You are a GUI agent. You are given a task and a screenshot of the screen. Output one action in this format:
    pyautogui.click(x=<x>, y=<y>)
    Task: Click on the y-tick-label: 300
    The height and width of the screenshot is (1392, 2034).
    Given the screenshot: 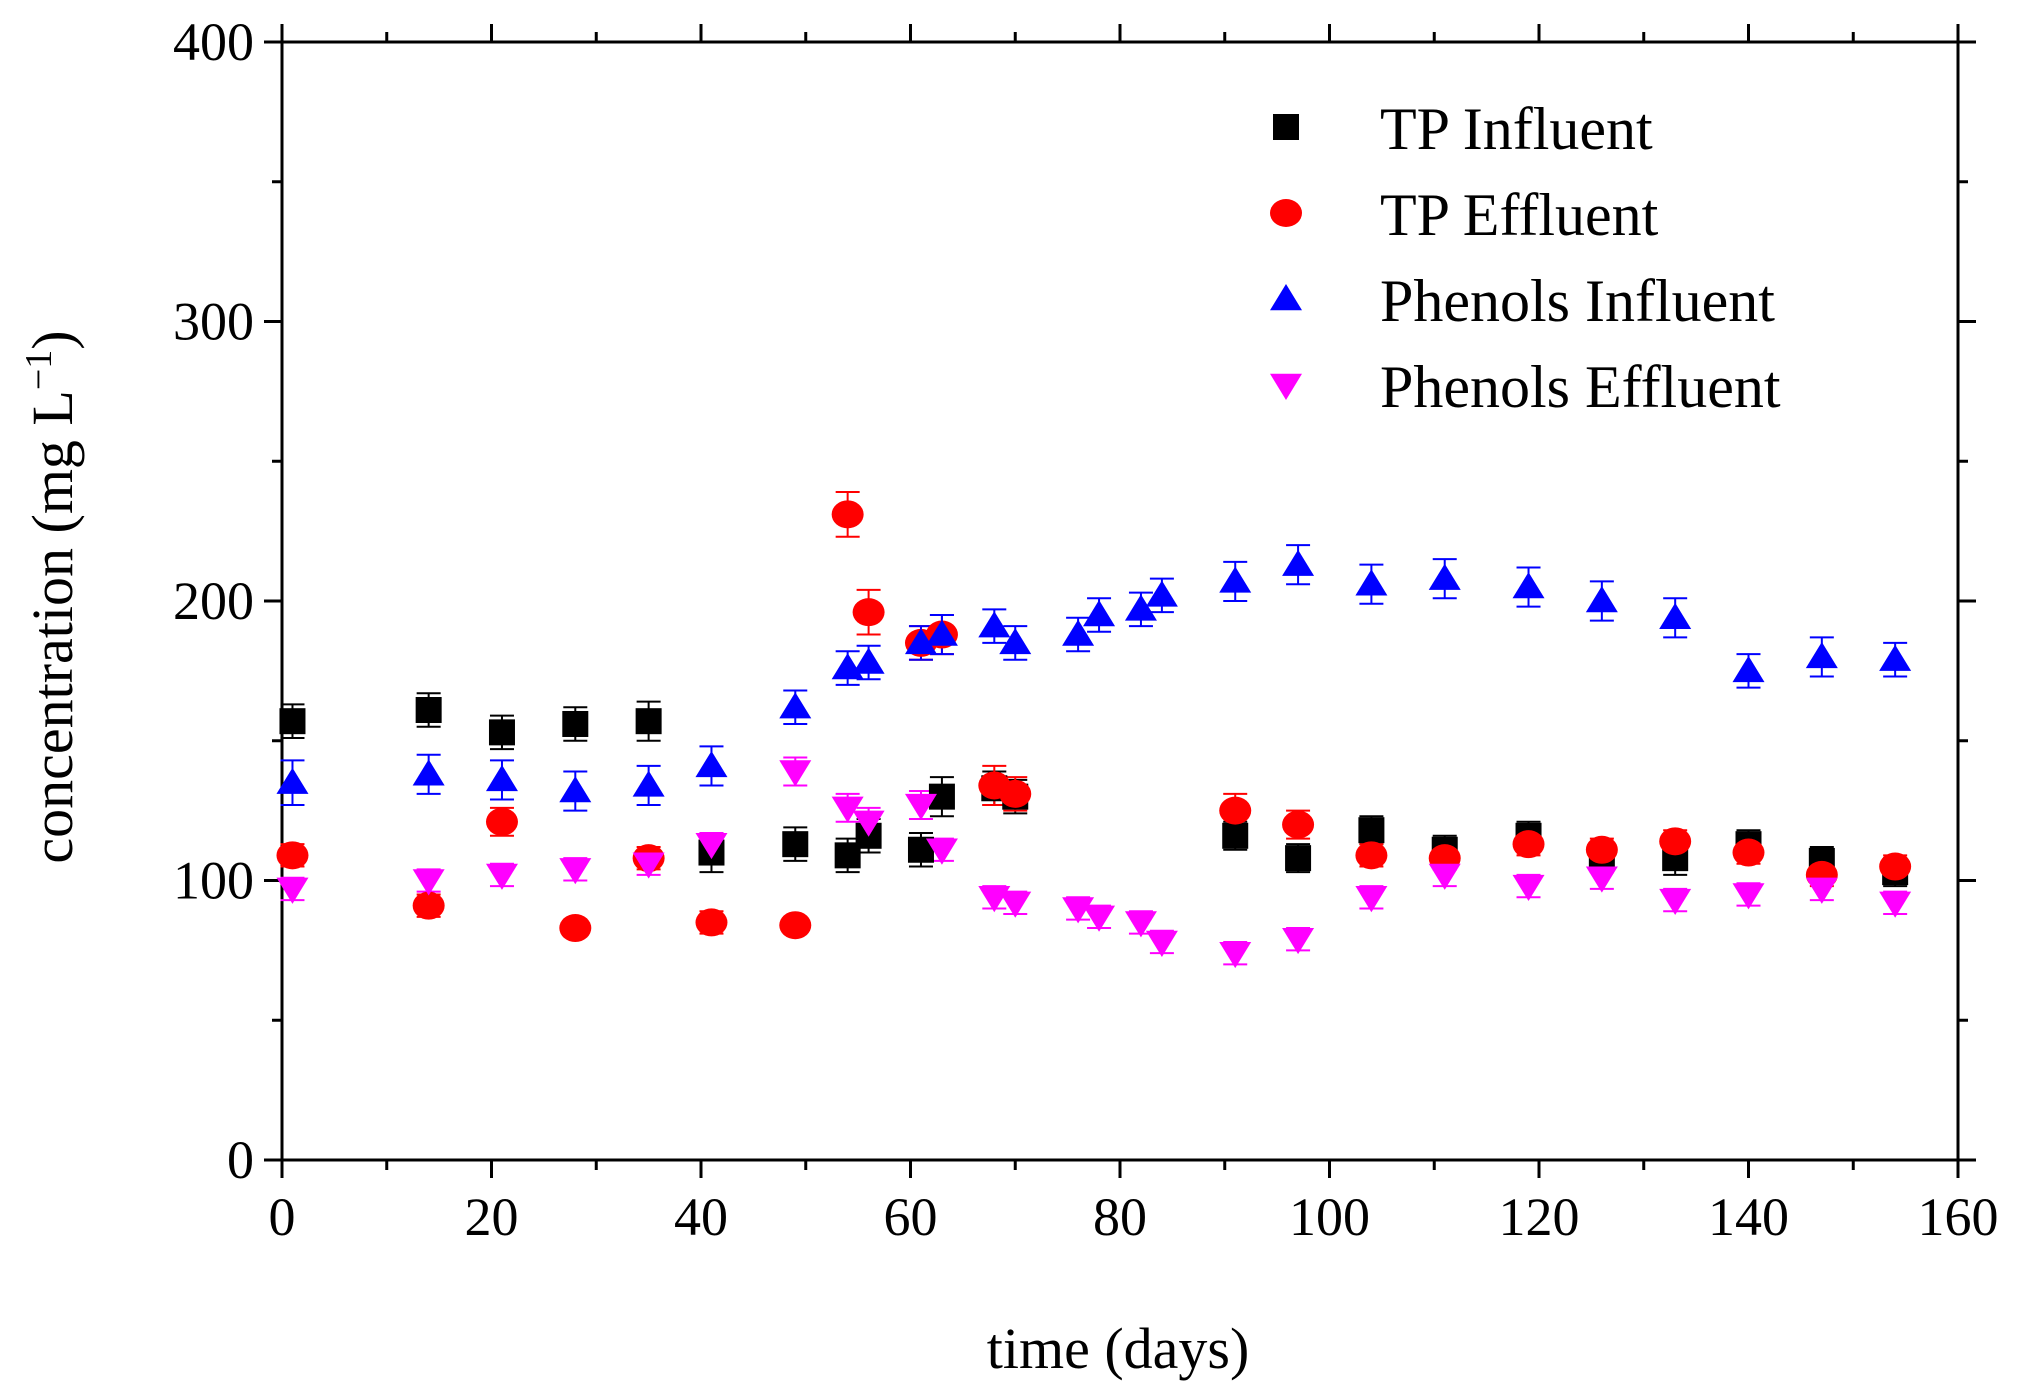 What is the action you would take?
    pyautogui.click(x=213, y=322)
    